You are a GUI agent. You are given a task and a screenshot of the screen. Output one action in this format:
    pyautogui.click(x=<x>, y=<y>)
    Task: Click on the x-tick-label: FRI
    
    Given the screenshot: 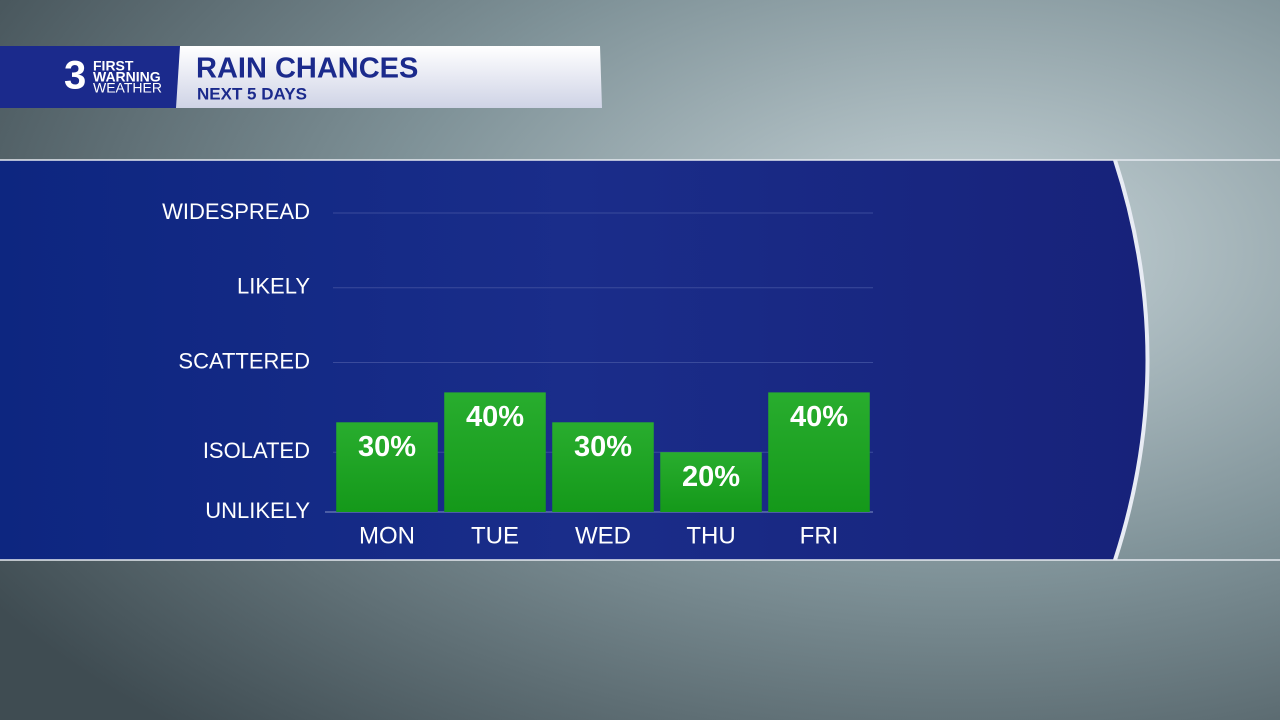 What is the action you would take?
    pyautogui.click(x=819, y=535)
    